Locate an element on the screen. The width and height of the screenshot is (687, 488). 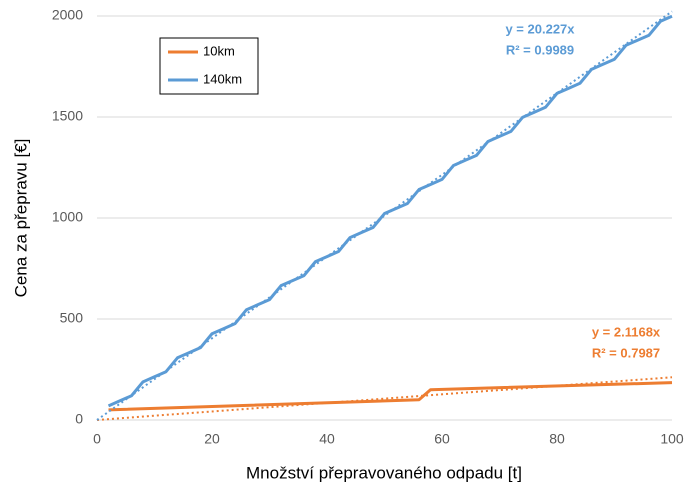
y-tick-label: 1500 is located at coordinates (67, 116).